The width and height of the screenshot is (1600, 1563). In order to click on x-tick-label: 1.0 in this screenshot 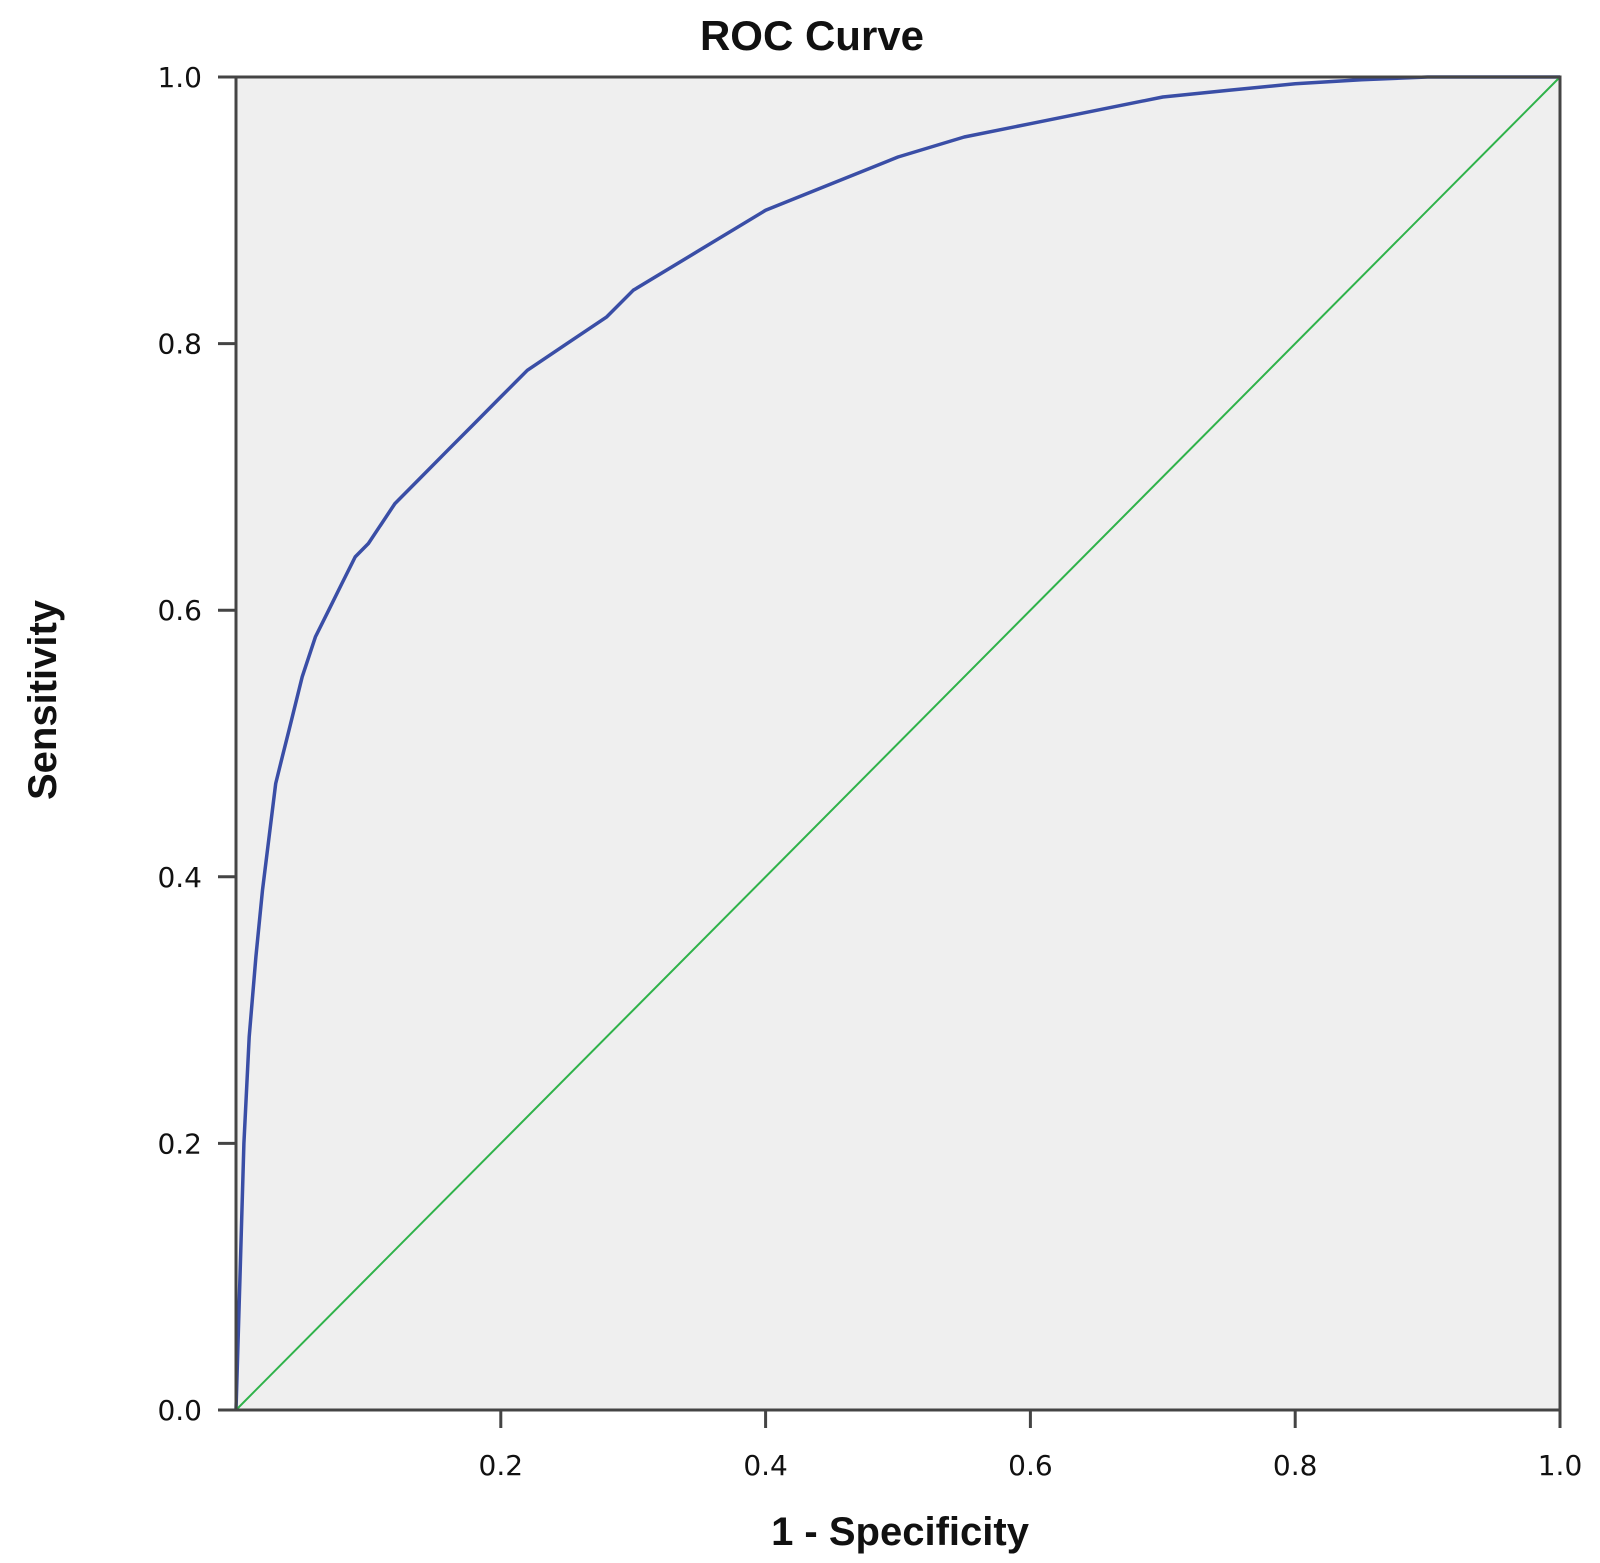, I will do `click(1560, 1465)`.